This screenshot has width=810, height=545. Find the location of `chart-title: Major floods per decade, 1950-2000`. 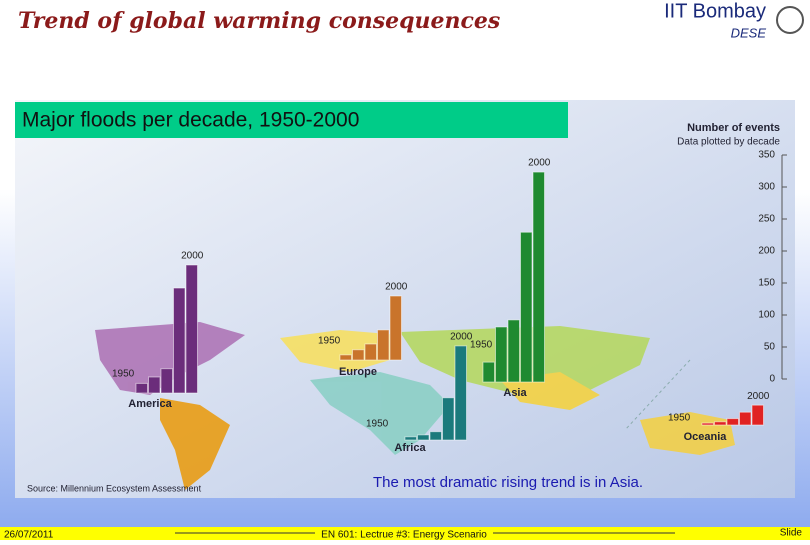

chart-title: Major floods per decade, 1950-2000 is located at coordinates (190, 120).